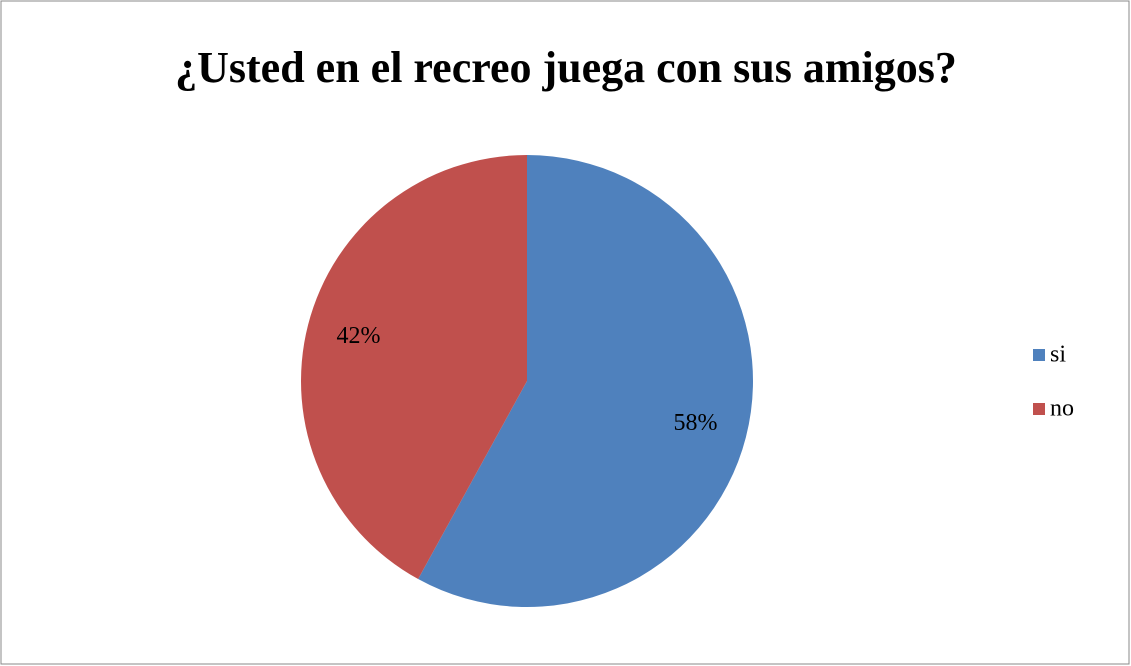 Image resolution: width=1131 pixels, height=666 pixels. What do you see at coordinates (696, 423) in the screenshot?
I see `data-label: 58%` at bounding box center [696, 423].